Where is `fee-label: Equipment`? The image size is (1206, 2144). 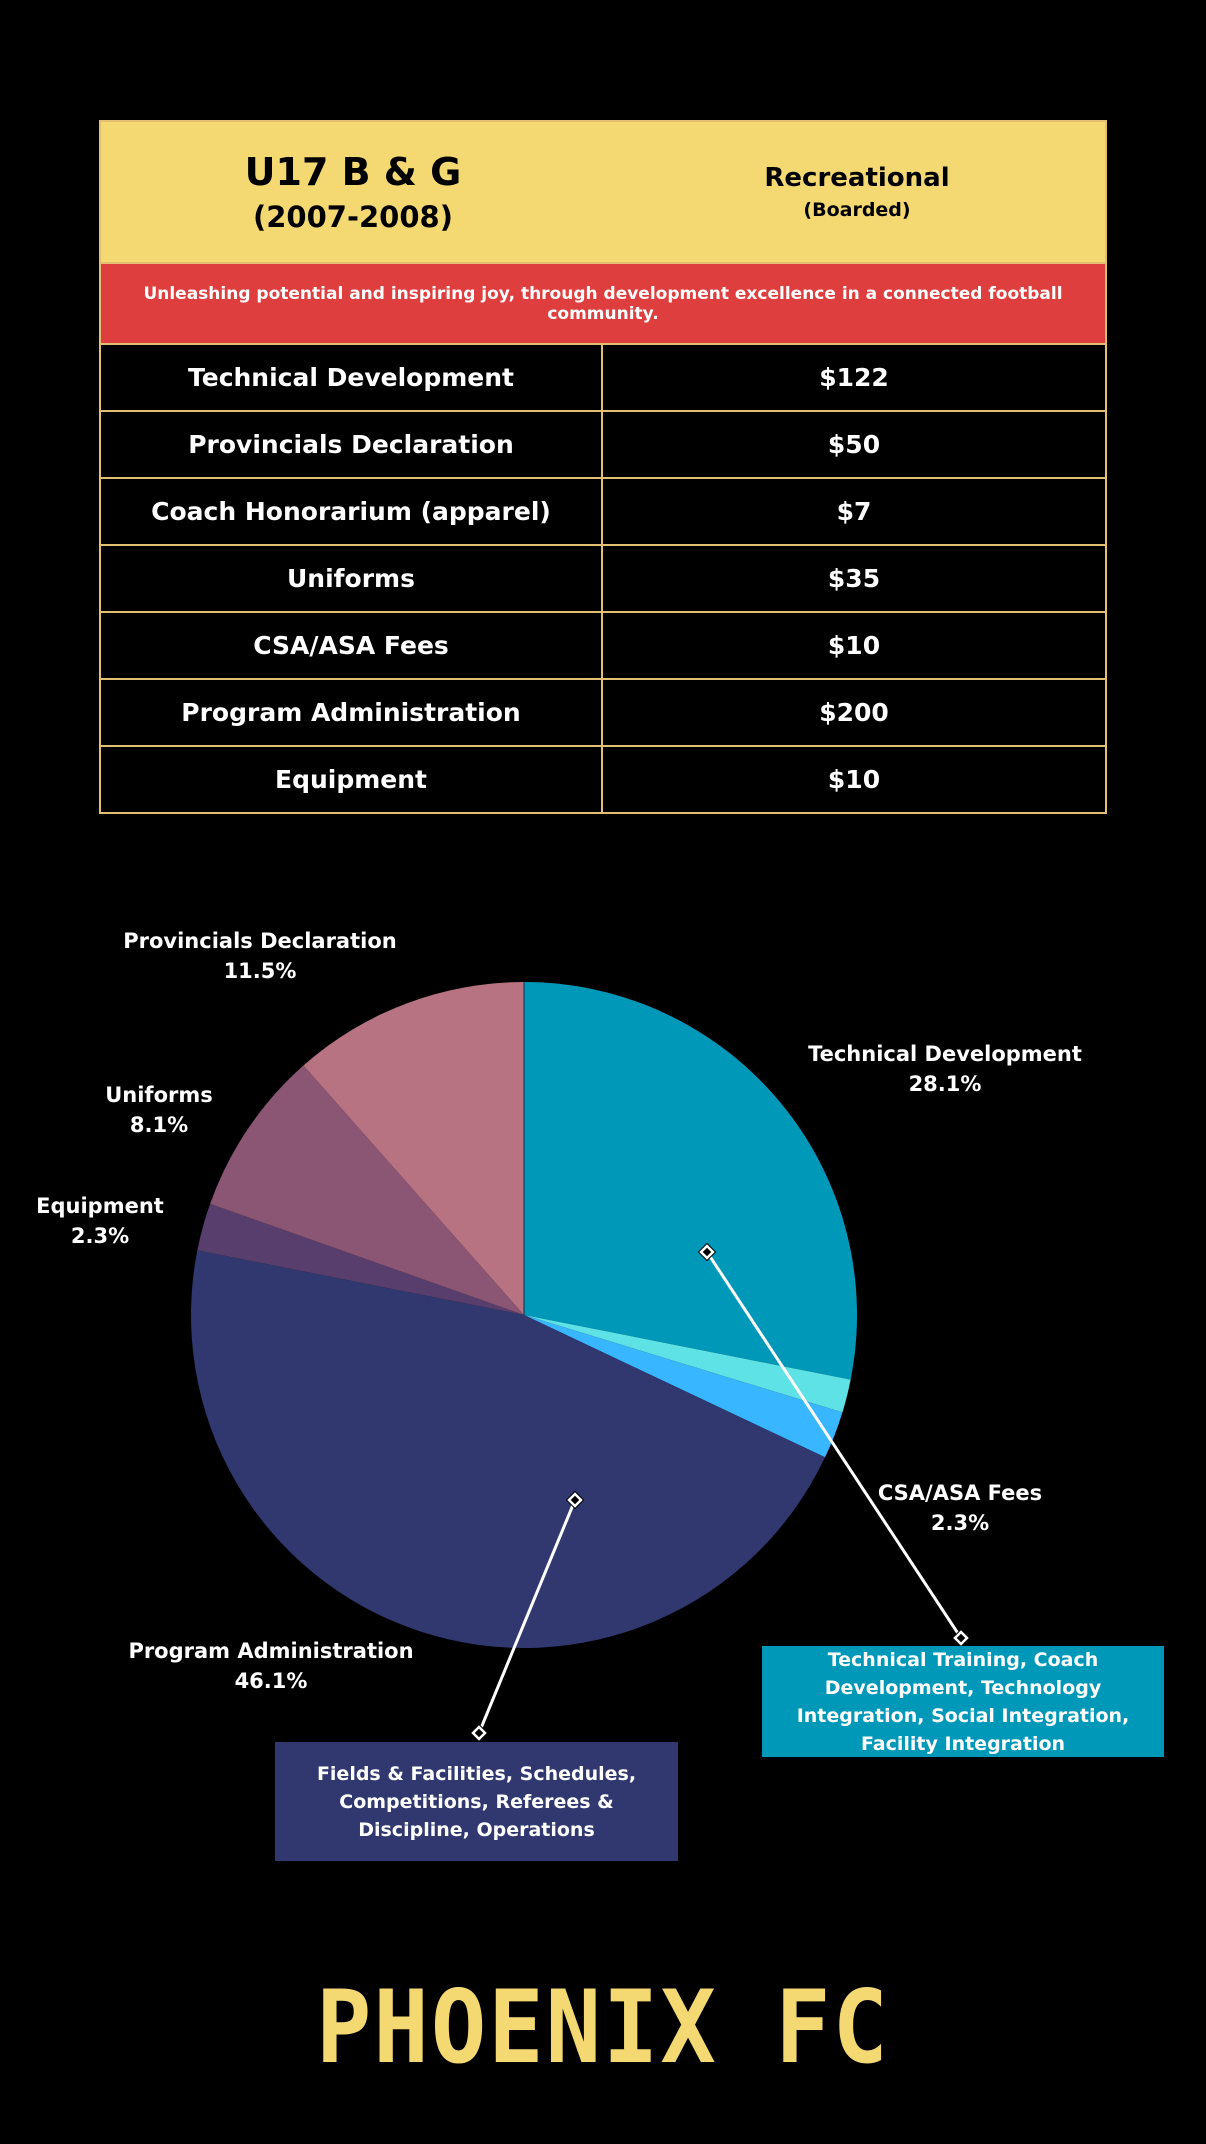
fee-label: Equipment is located at coordinates (352, 779).